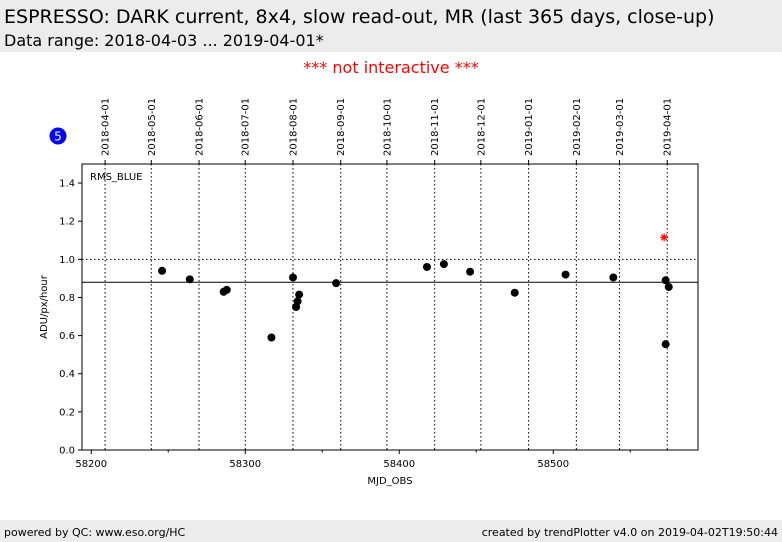 The height and width of the screenshot is (542, 782). Describe the element at coordinates (529, 127) in the screenshot. I see `date-tick-label: 2019-01-01` at that location.